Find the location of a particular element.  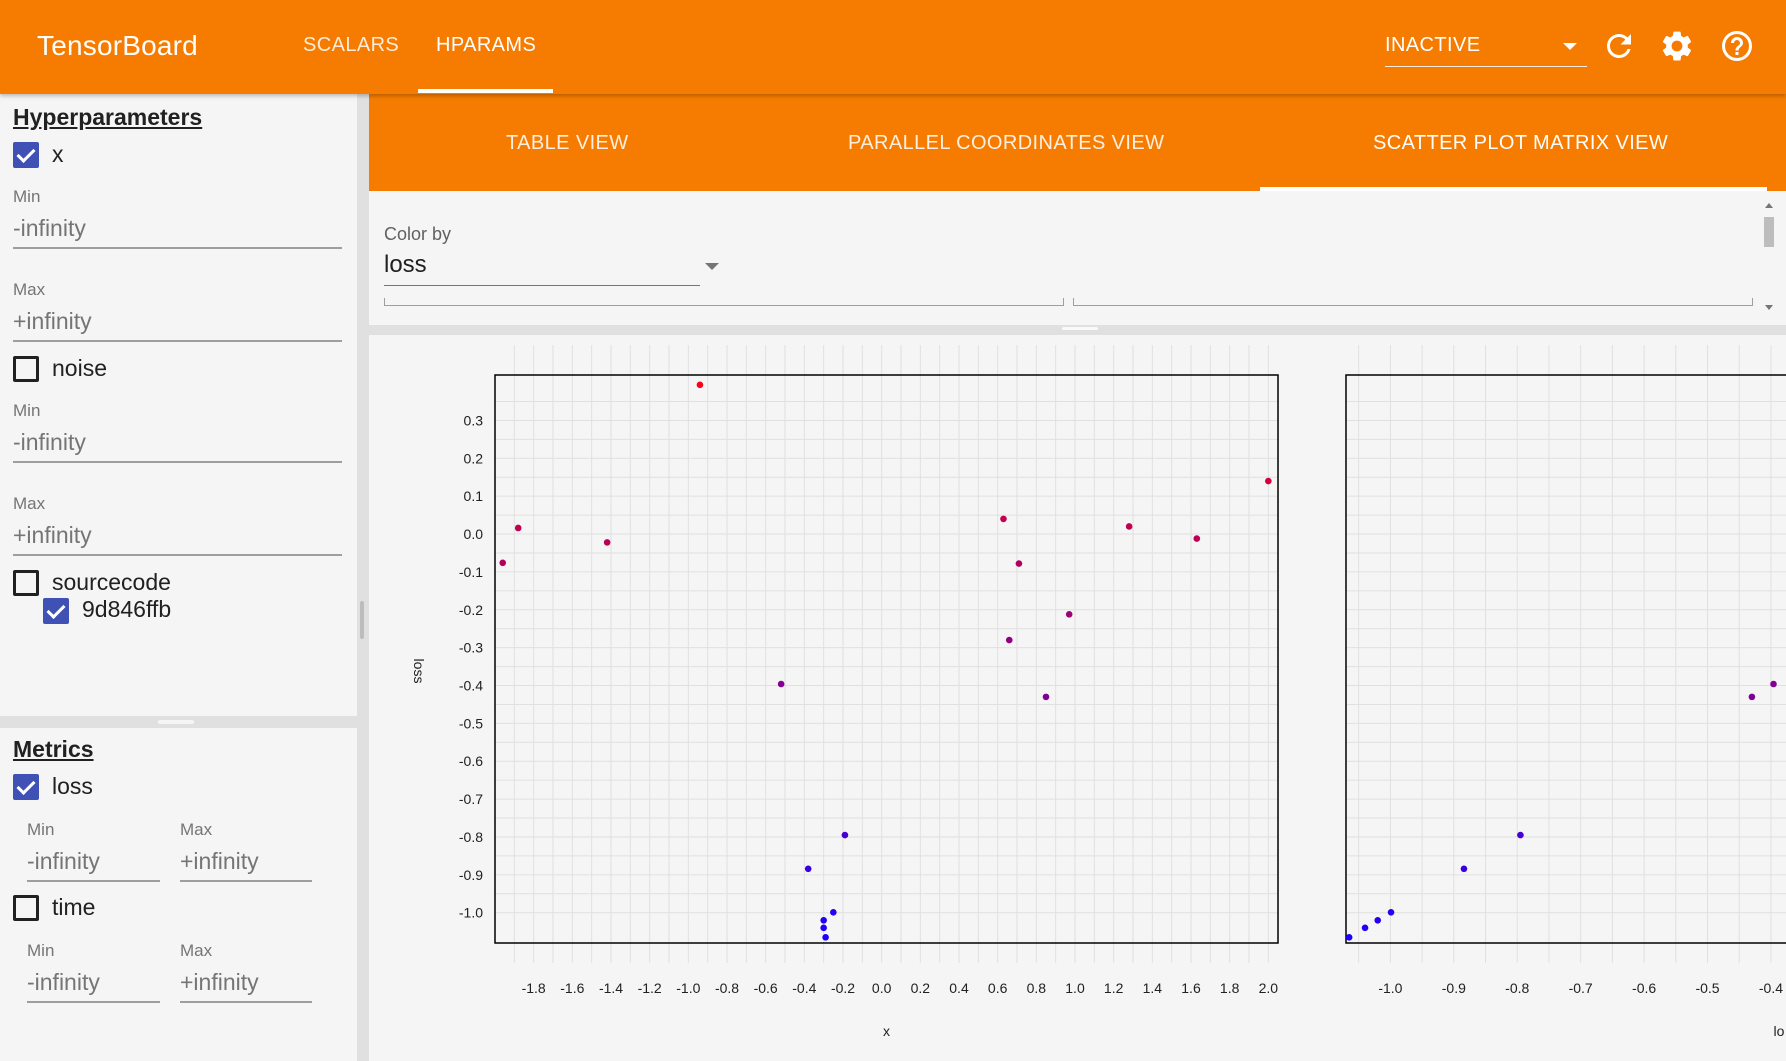

color-by-label: Color by is located at coordinates (418, 234).